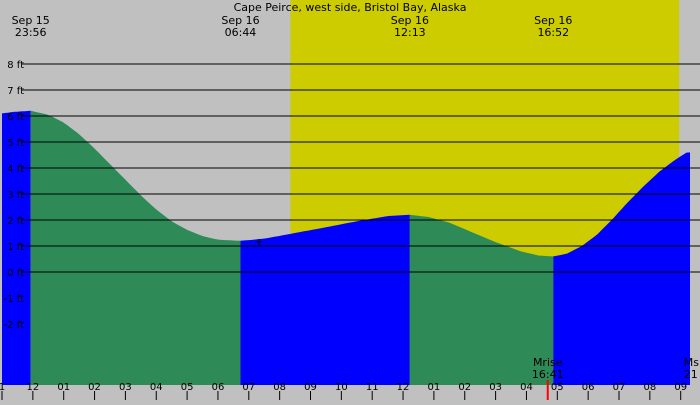  I want to click on x-tick-label: 10, so click(341, 387).